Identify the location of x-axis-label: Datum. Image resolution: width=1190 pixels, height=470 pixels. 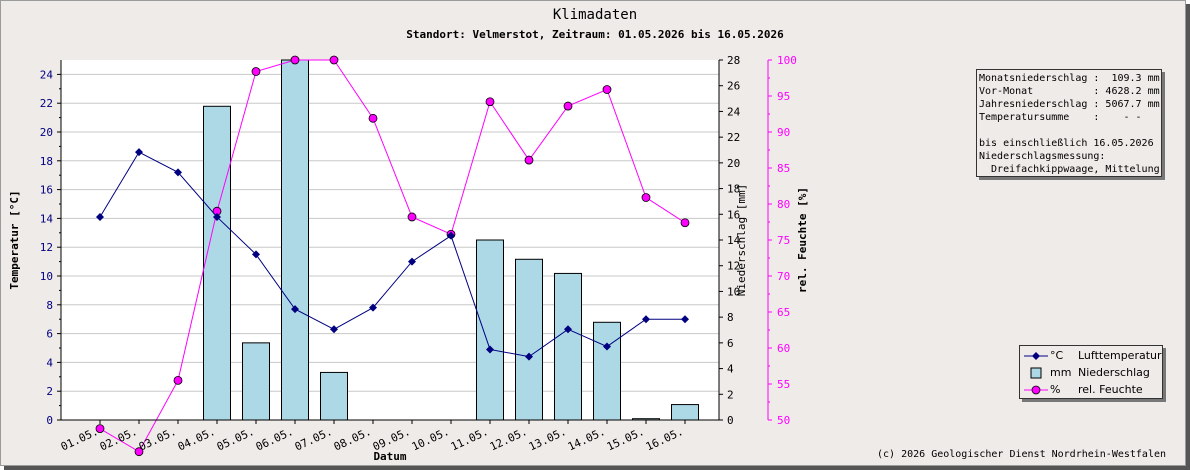
(389, 456).